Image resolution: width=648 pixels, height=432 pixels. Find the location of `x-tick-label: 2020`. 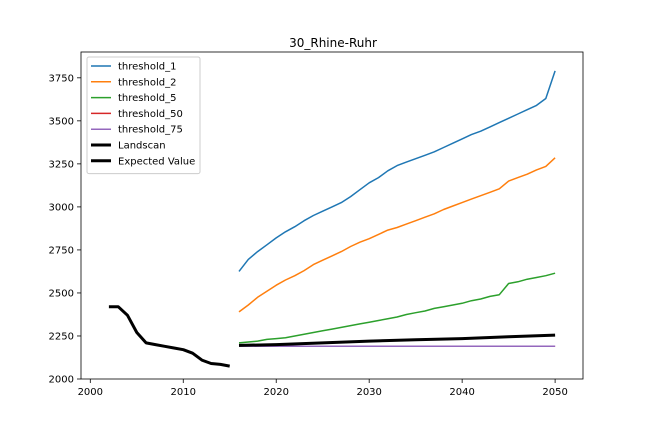

x-tick-label: 2020 is located at coordinates (275, 392).